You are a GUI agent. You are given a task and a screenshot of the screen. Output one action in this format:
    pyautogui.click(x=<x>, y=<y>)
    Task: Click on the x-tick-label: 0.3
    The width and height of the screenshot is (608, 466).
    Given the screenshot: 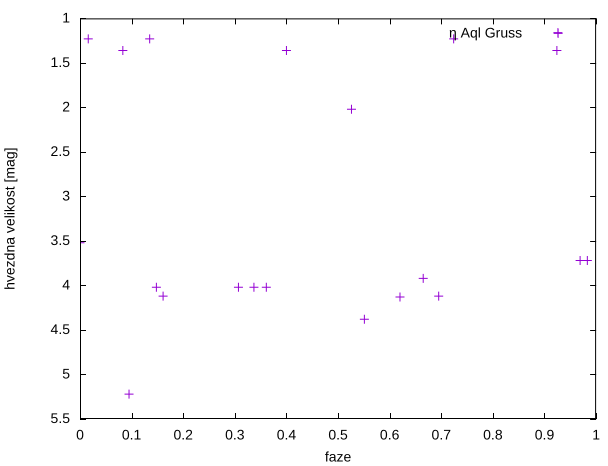 What is the action you would take?
    pyautogui.click(x=235, y=434)
    